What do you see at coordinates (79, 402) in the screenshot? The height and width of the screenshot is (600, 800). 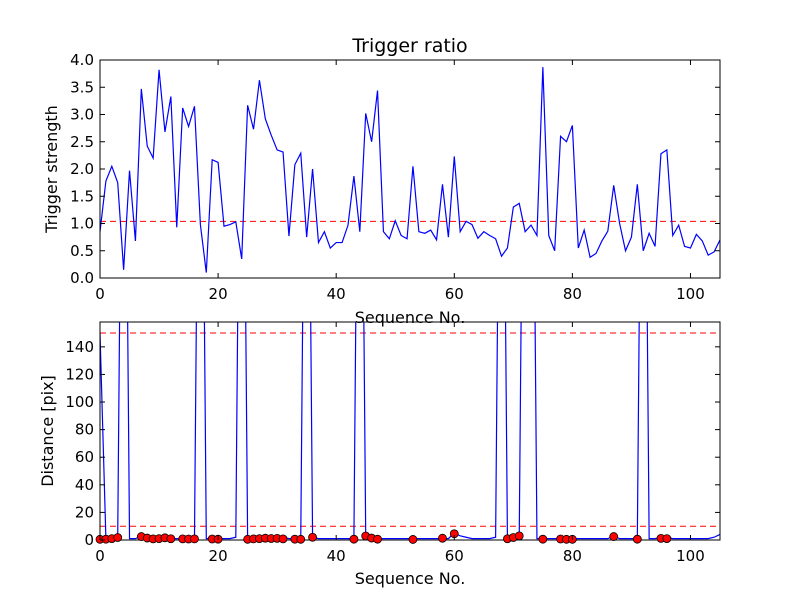 I see `y-tick-label: 100` at bounding box center [79, 402].